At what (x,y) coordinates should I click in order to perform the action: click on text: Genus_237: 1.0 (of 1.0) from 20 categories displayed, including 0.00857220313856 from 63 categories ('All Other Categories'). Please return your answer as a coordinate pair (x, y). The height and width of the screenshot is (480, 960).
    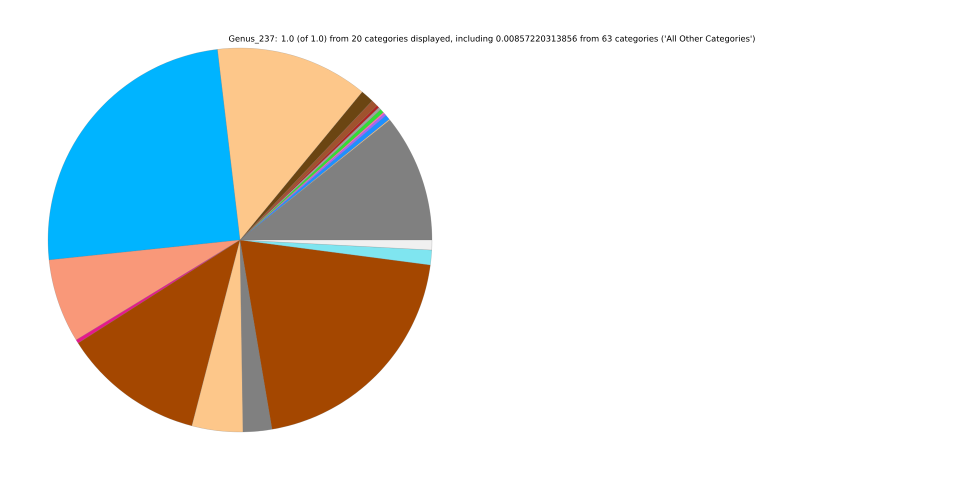
    Looking at the image, I should click on (492, 39).